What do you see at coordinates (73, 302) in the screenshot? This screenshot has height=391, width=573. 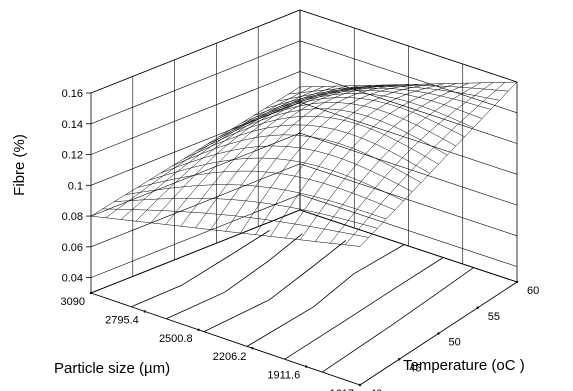 I see `x-tick-label: 3090` at bounding box center [73, 302].